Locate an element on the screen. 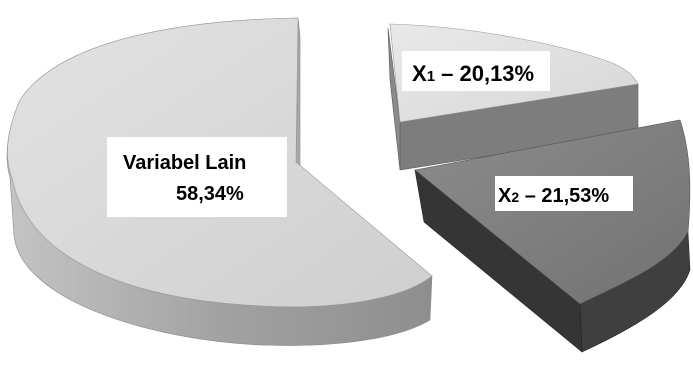 The width and height of the screenshot is (693, 365). label-box-variabel-lain is located at coordinates (197, 177).